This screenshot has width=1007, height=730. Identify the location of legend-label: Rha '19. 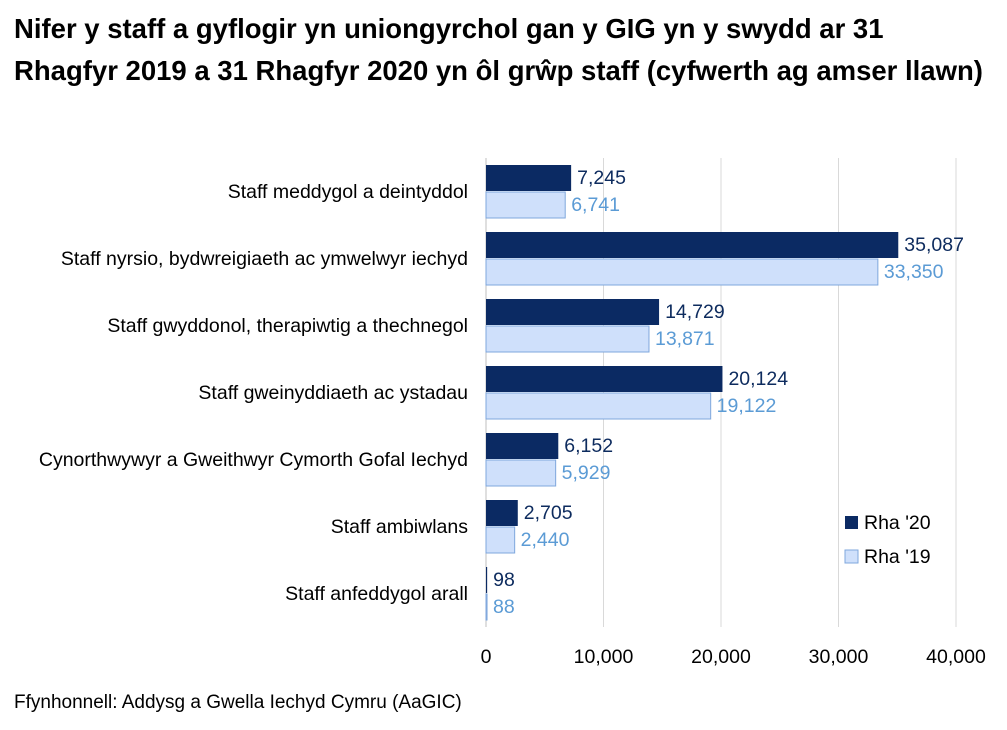
(897, 557).